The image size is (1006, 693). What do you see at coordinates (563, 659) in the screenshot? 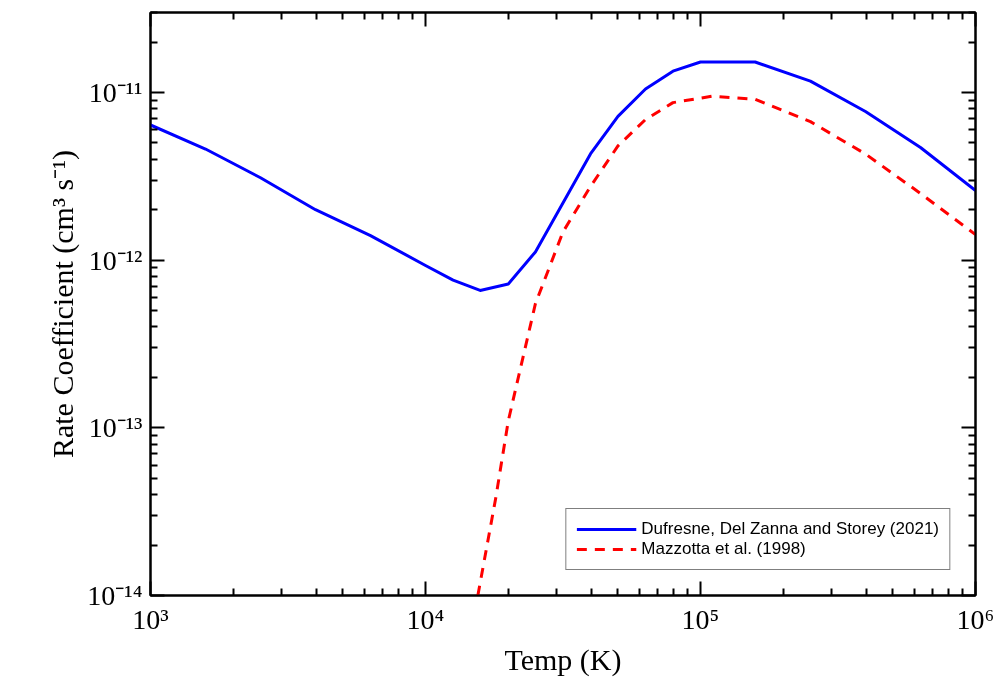
I see `x-axis-title: Temp (K)` at bounding box center [563, 659].